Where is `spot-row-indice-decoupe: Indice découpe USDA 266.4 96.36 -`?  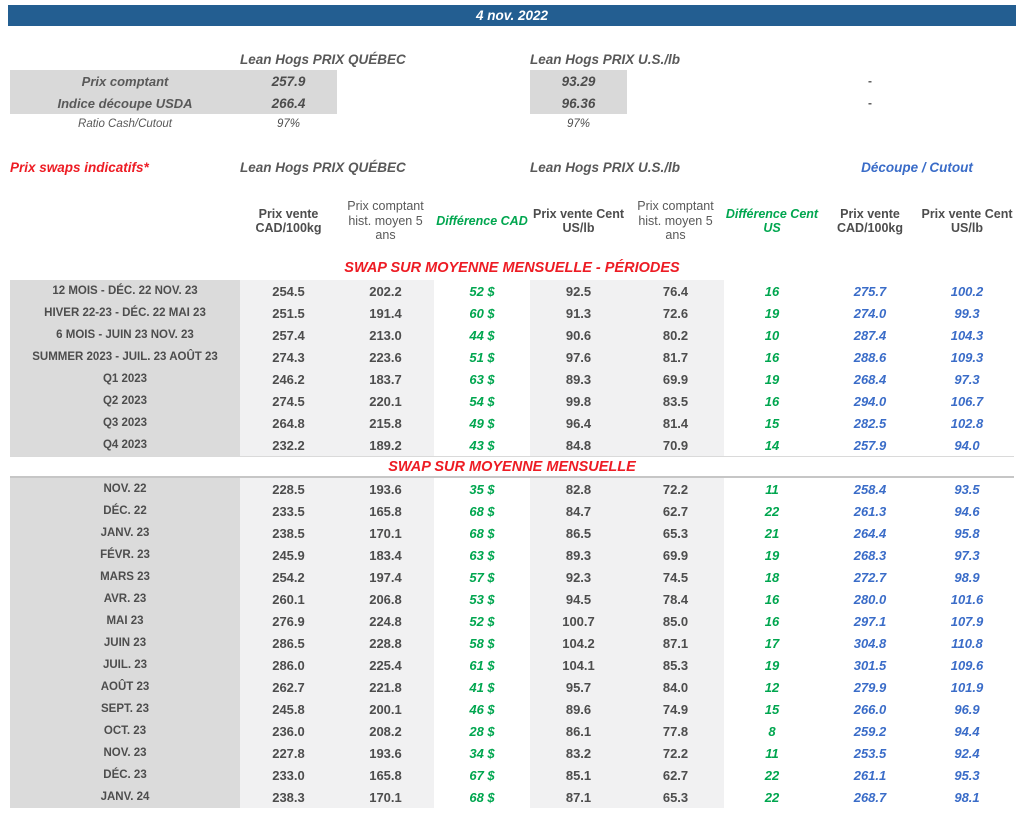 spot-row-indice-decoupe: Indice découpe USDA 266.4 96.36 - is located at coordinates (512, 103).